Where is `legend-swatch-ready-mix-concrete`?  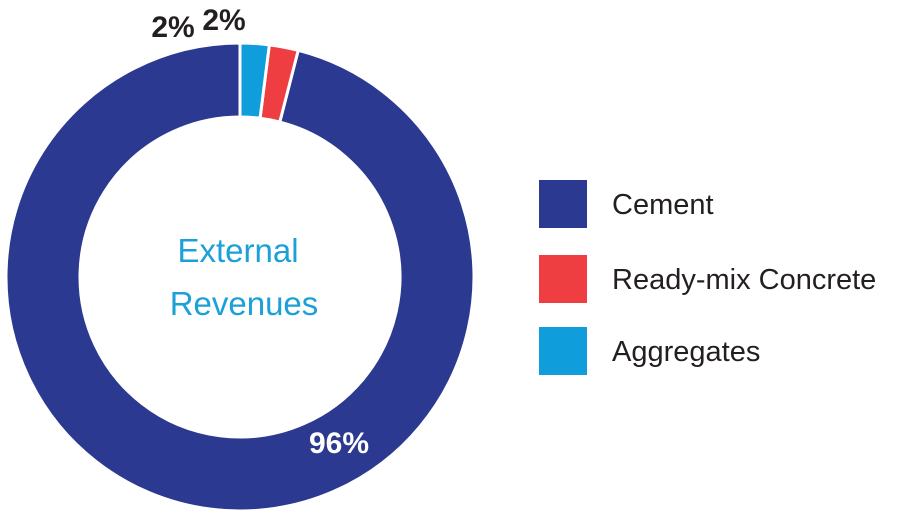 legend-swatch-ready-mix-concrete is located at coordinates (563, 279).